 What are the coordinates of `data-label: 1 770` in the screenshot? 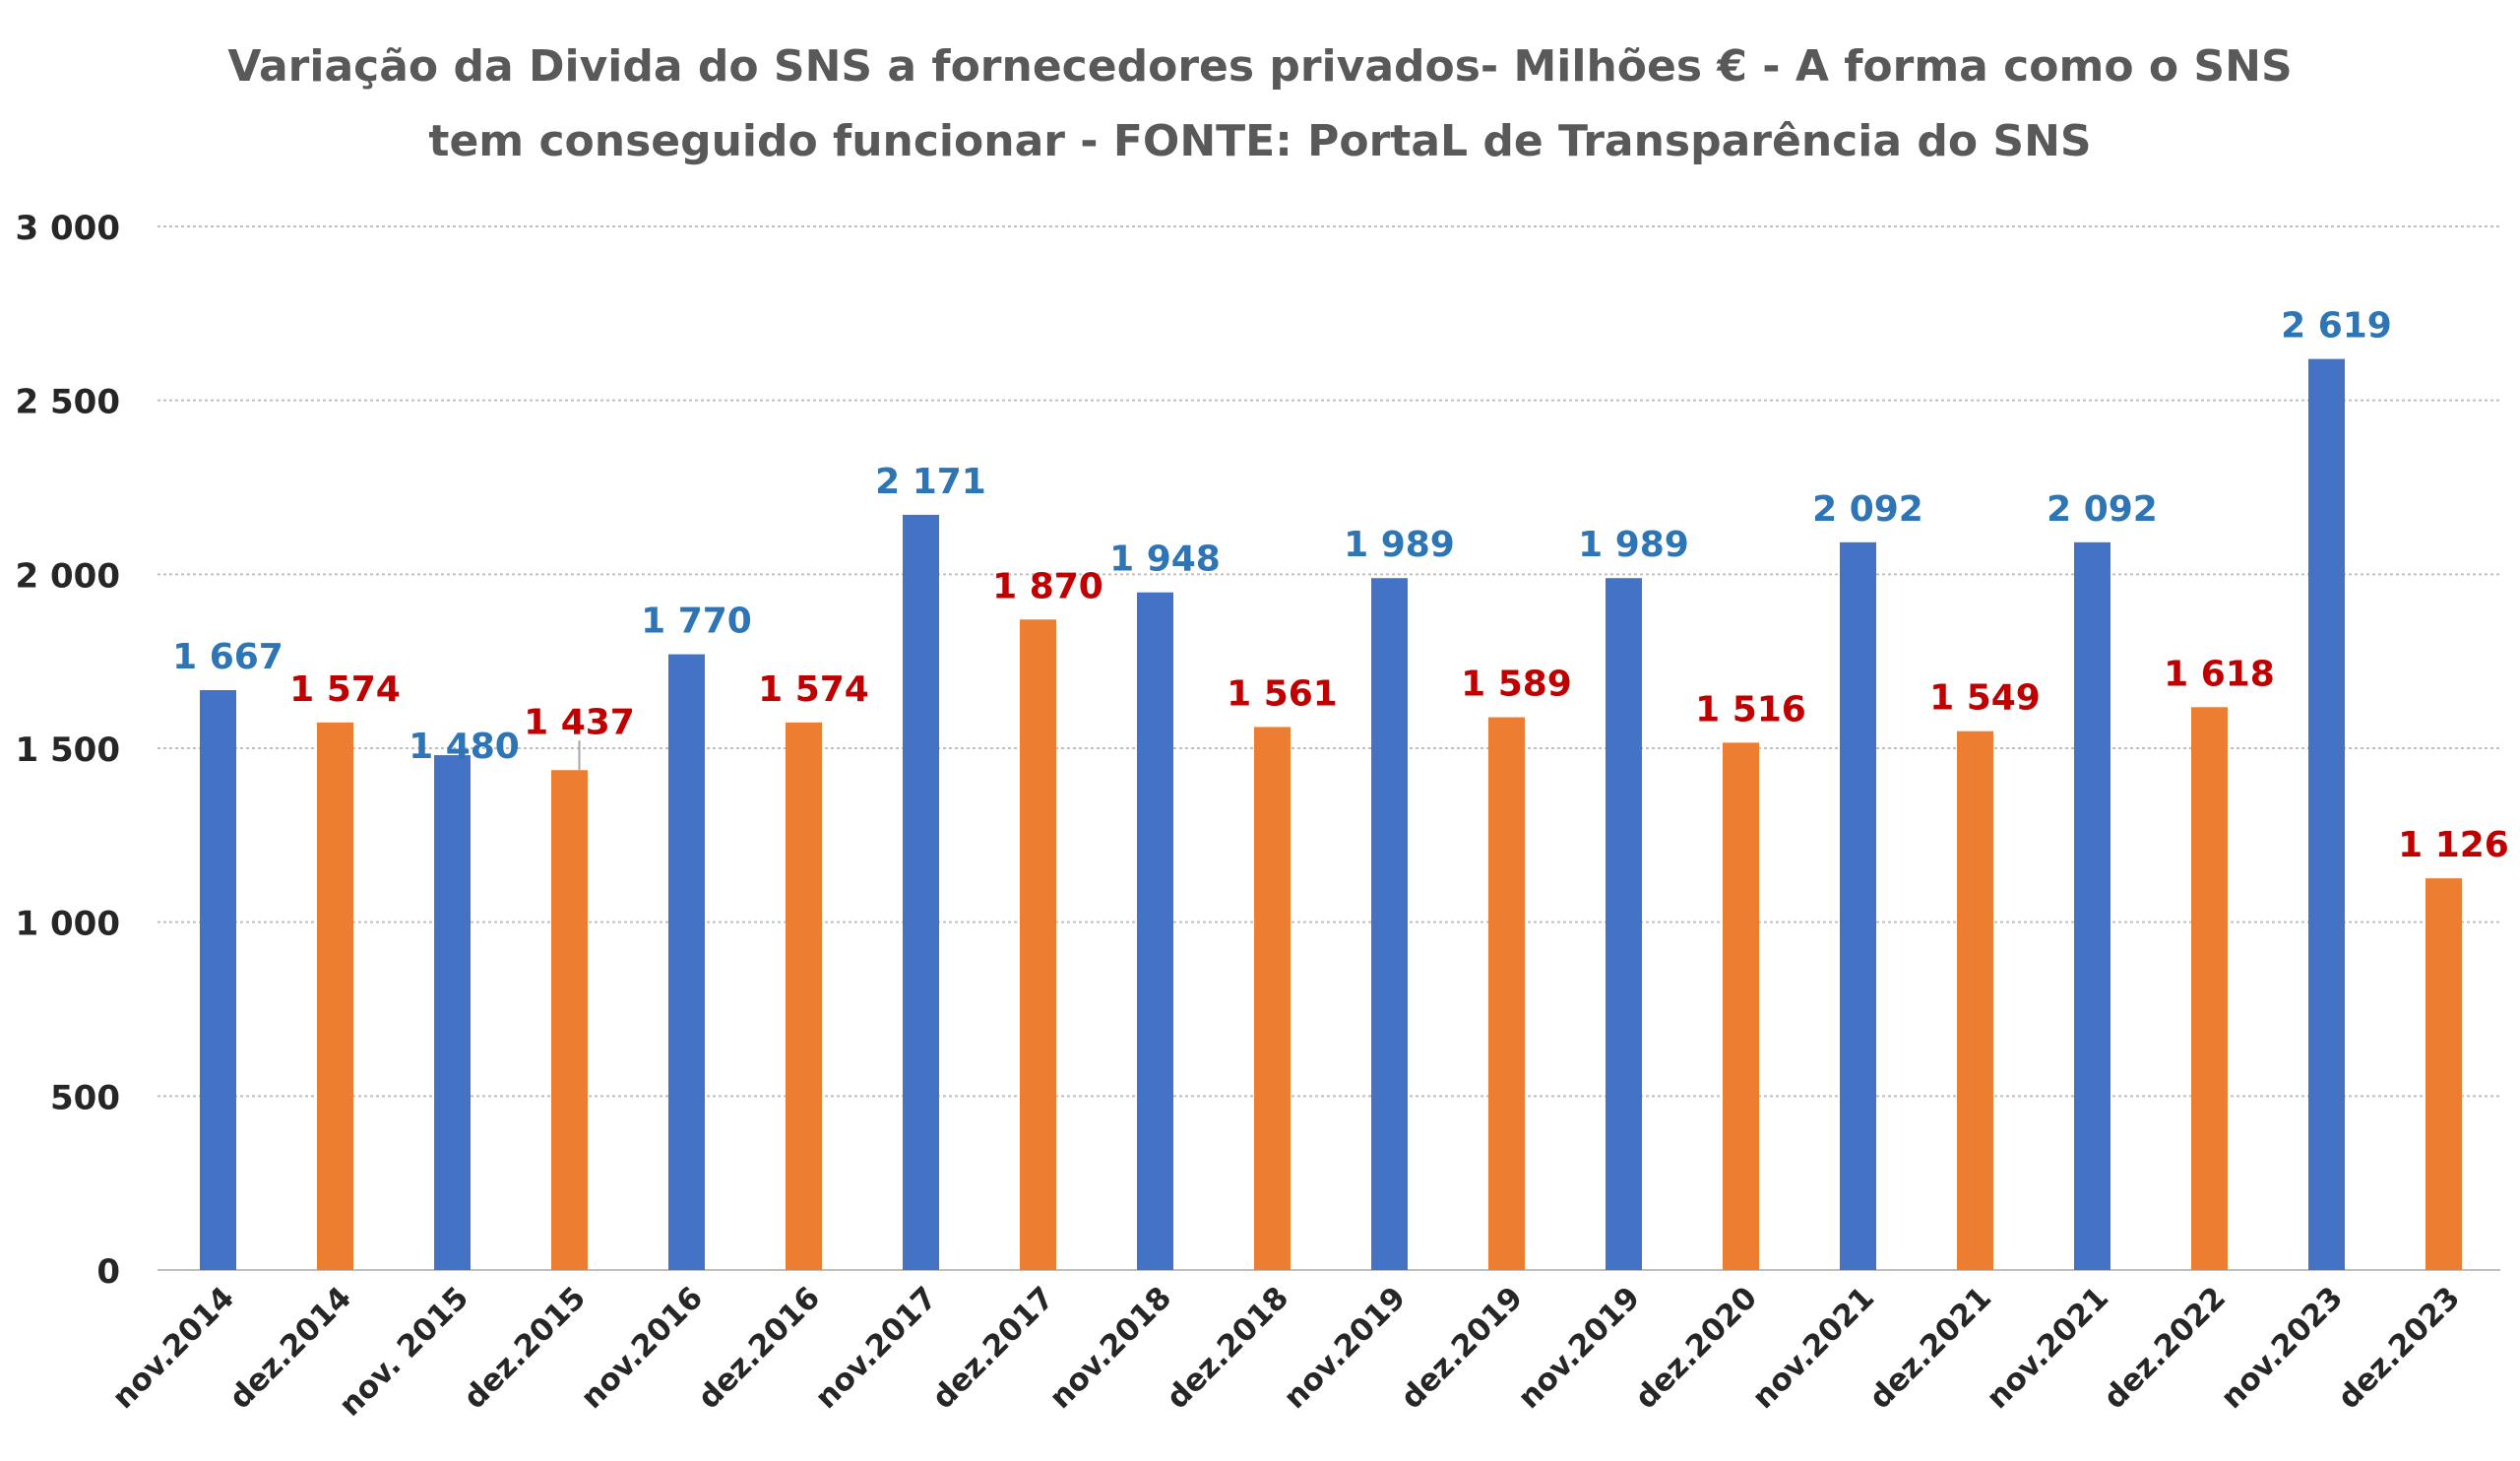 It's located at (696, 622).